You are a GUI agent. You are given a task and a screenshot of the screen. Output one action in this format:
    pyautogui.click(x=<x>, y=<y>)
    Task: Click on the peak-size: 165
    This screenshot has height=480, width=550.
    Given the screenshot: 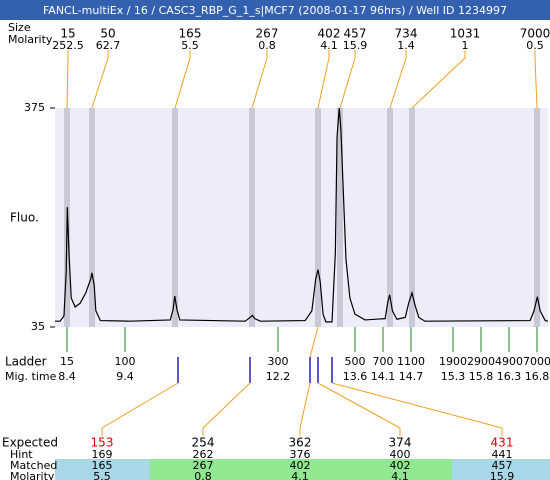 What is the action you would take?
    pyautogui.click(x=190, y=34)
    